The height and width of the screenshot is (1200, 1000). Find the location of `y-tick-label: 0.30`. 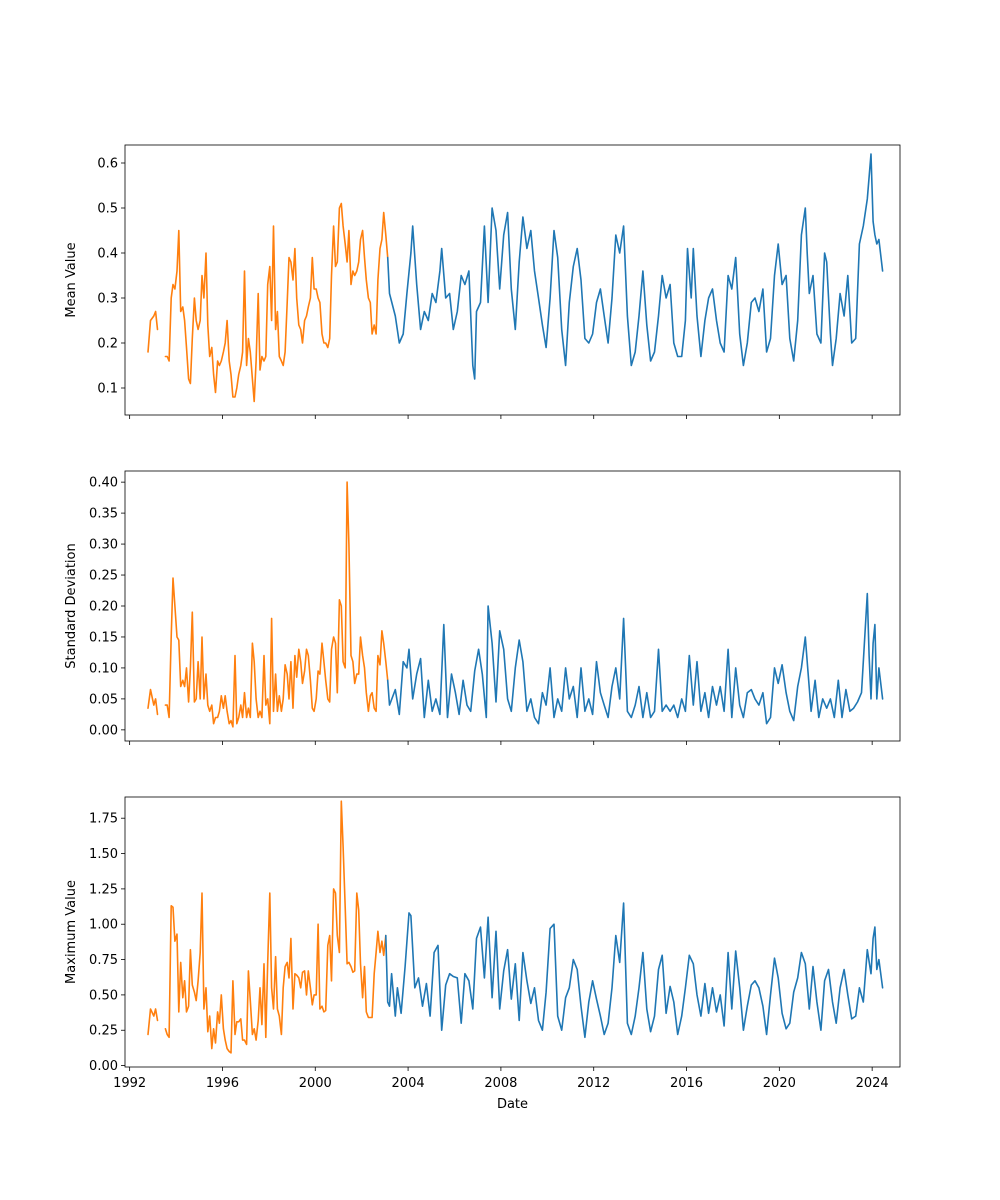

y-tick-label: 0.30 is located at coordinates (103, 545).